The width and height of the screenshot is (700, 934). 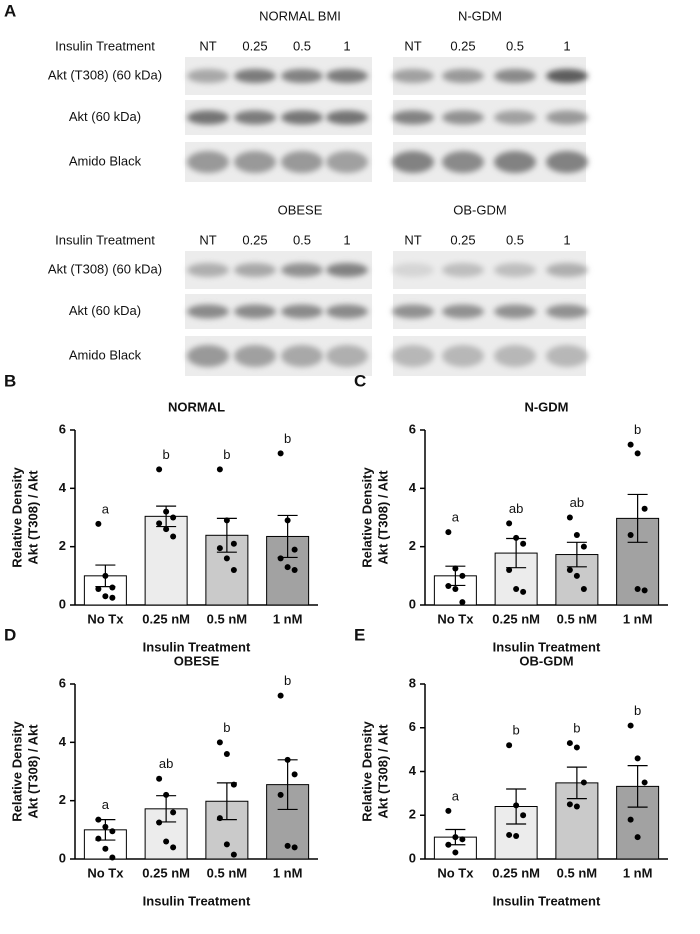 What do you see at coordinates (412, 239) in the screenshot?
I see `lane-label: NT` at bounding box center [412, 239].